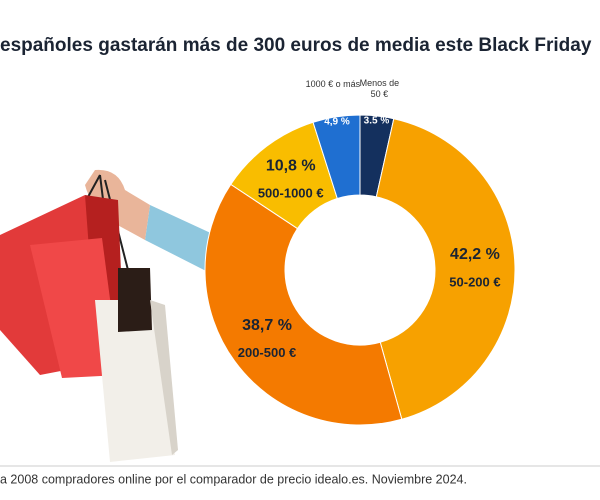  I want to click on category-label: 200-500 €, so click(267, 352).